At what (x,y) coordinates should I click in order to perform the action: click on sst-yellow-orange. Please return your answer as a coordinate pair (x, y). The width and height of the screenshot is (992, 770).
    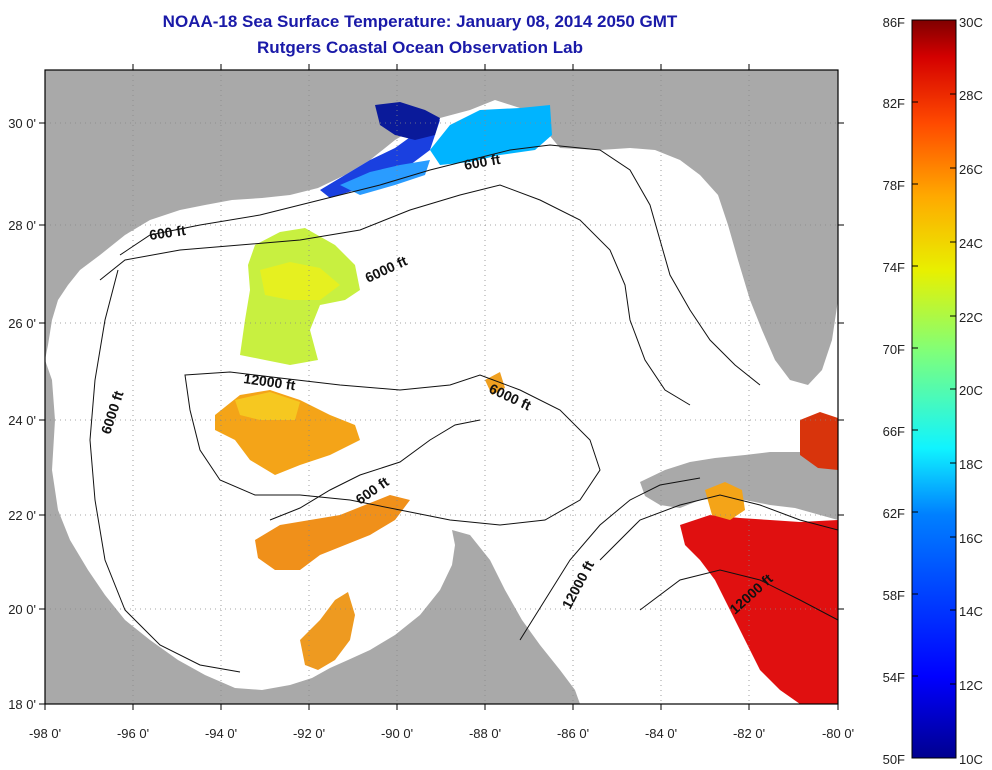
    Looking at the image, I should click on (267, 406).